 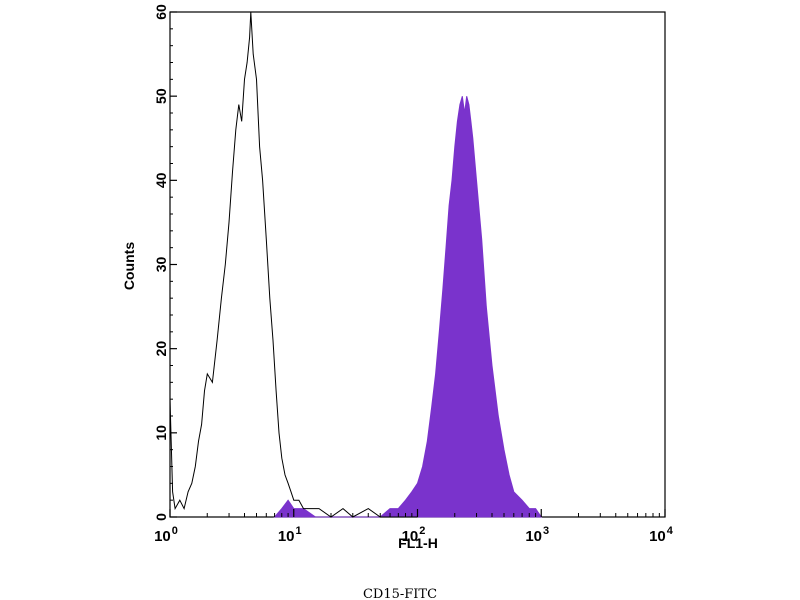 I want to click on y-axis-ticks: 0 10 20 30 40 50 60, so click(x=165, y=262).